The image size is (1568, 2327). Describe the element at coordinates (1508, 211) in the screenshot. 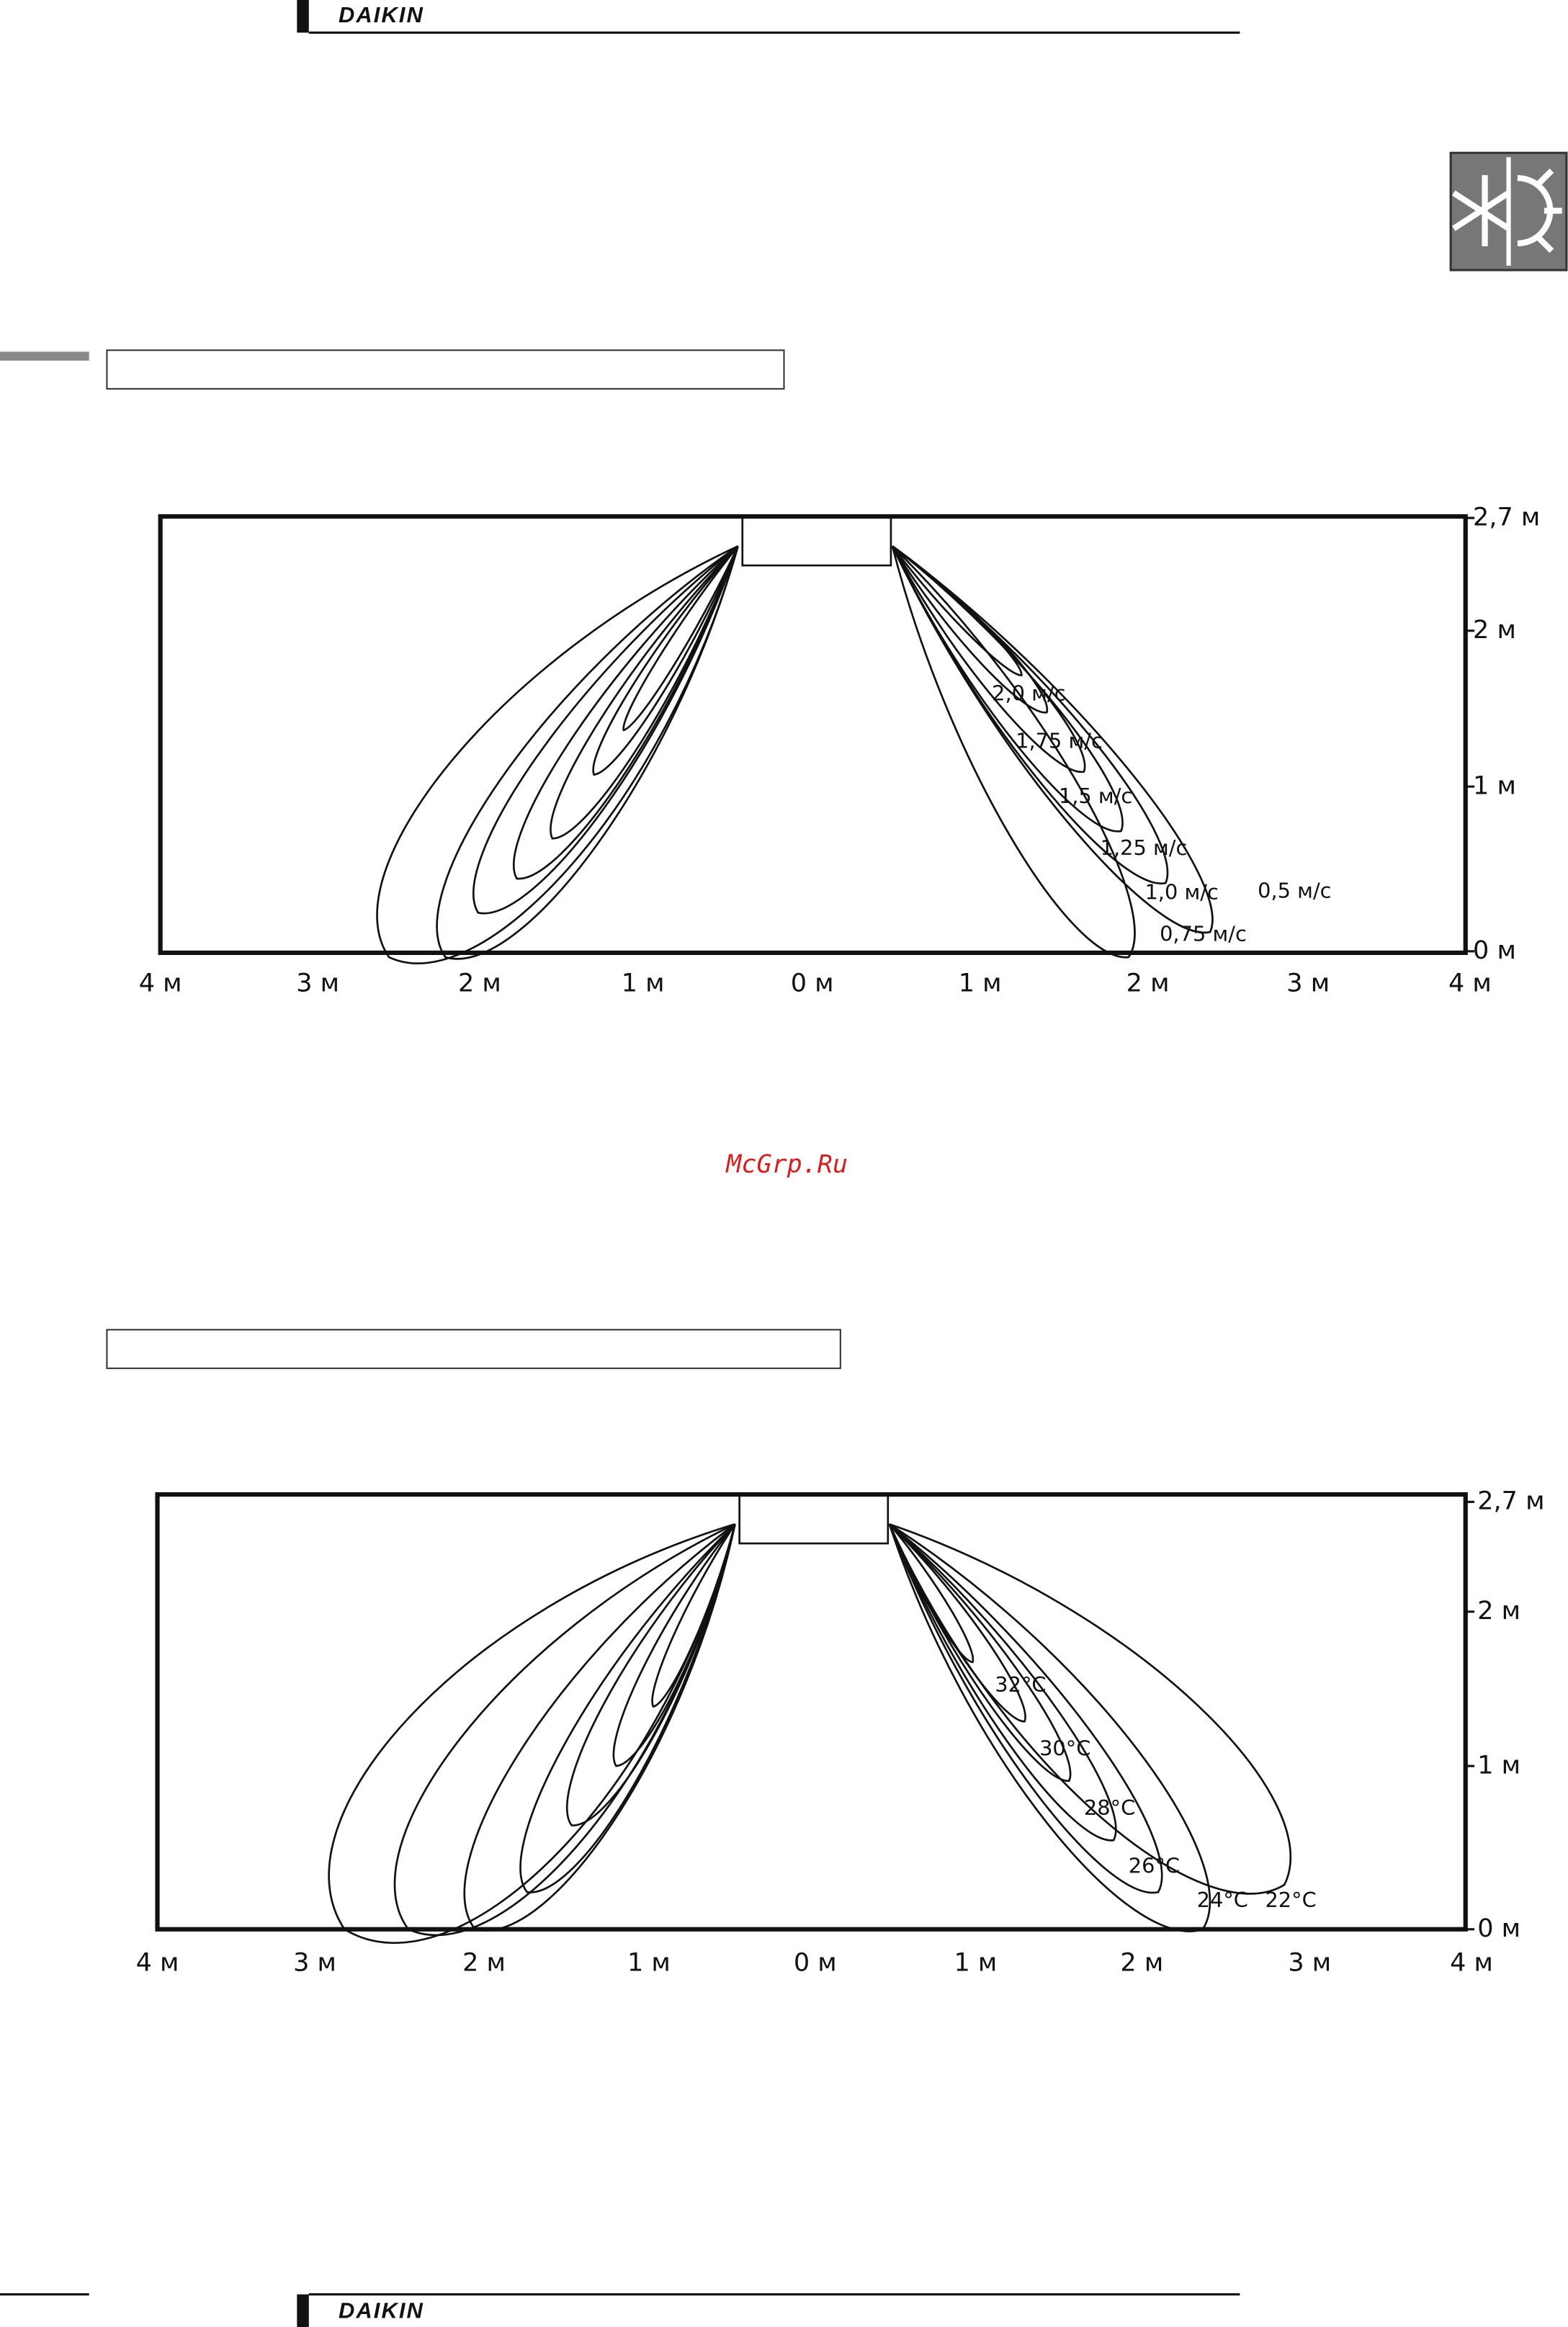

I see `mode-icon` at that location.